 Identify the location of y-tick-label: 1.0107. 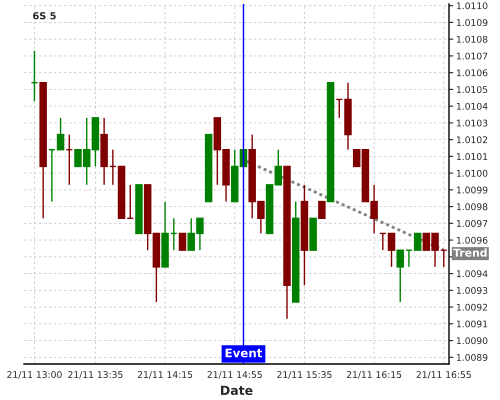
(472, 56).